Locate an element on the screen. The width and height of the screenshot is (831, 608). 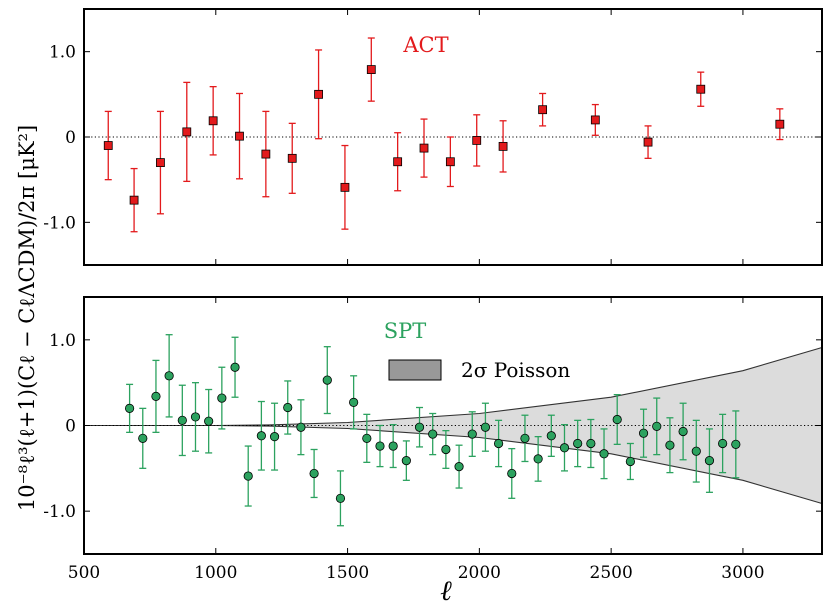
panel-spt-xtick-label-2: 1500 is located at coordinates (347, 573).